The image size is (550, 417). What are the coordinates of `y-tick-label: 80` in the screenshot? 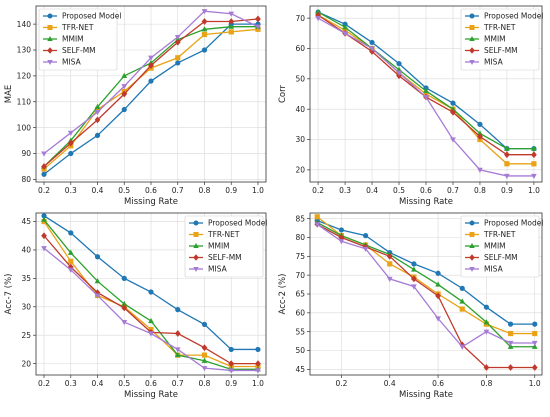 It's located at (26, 179).